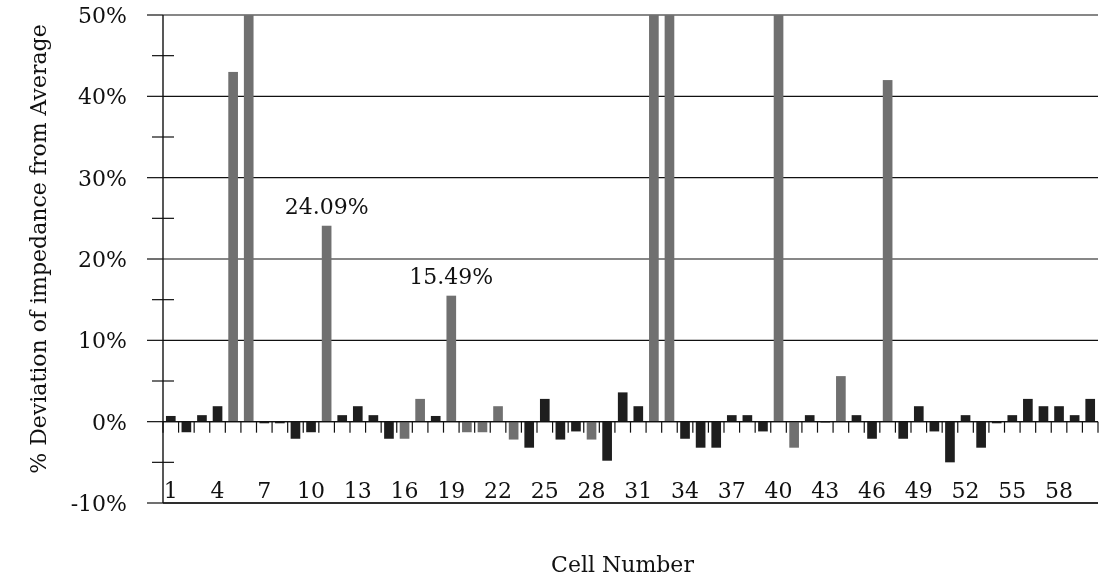  What do you see at coordinates (1012, 490) in the screenshot?
I see `x-tick-label: 55` at bounding box center [1012, 490].